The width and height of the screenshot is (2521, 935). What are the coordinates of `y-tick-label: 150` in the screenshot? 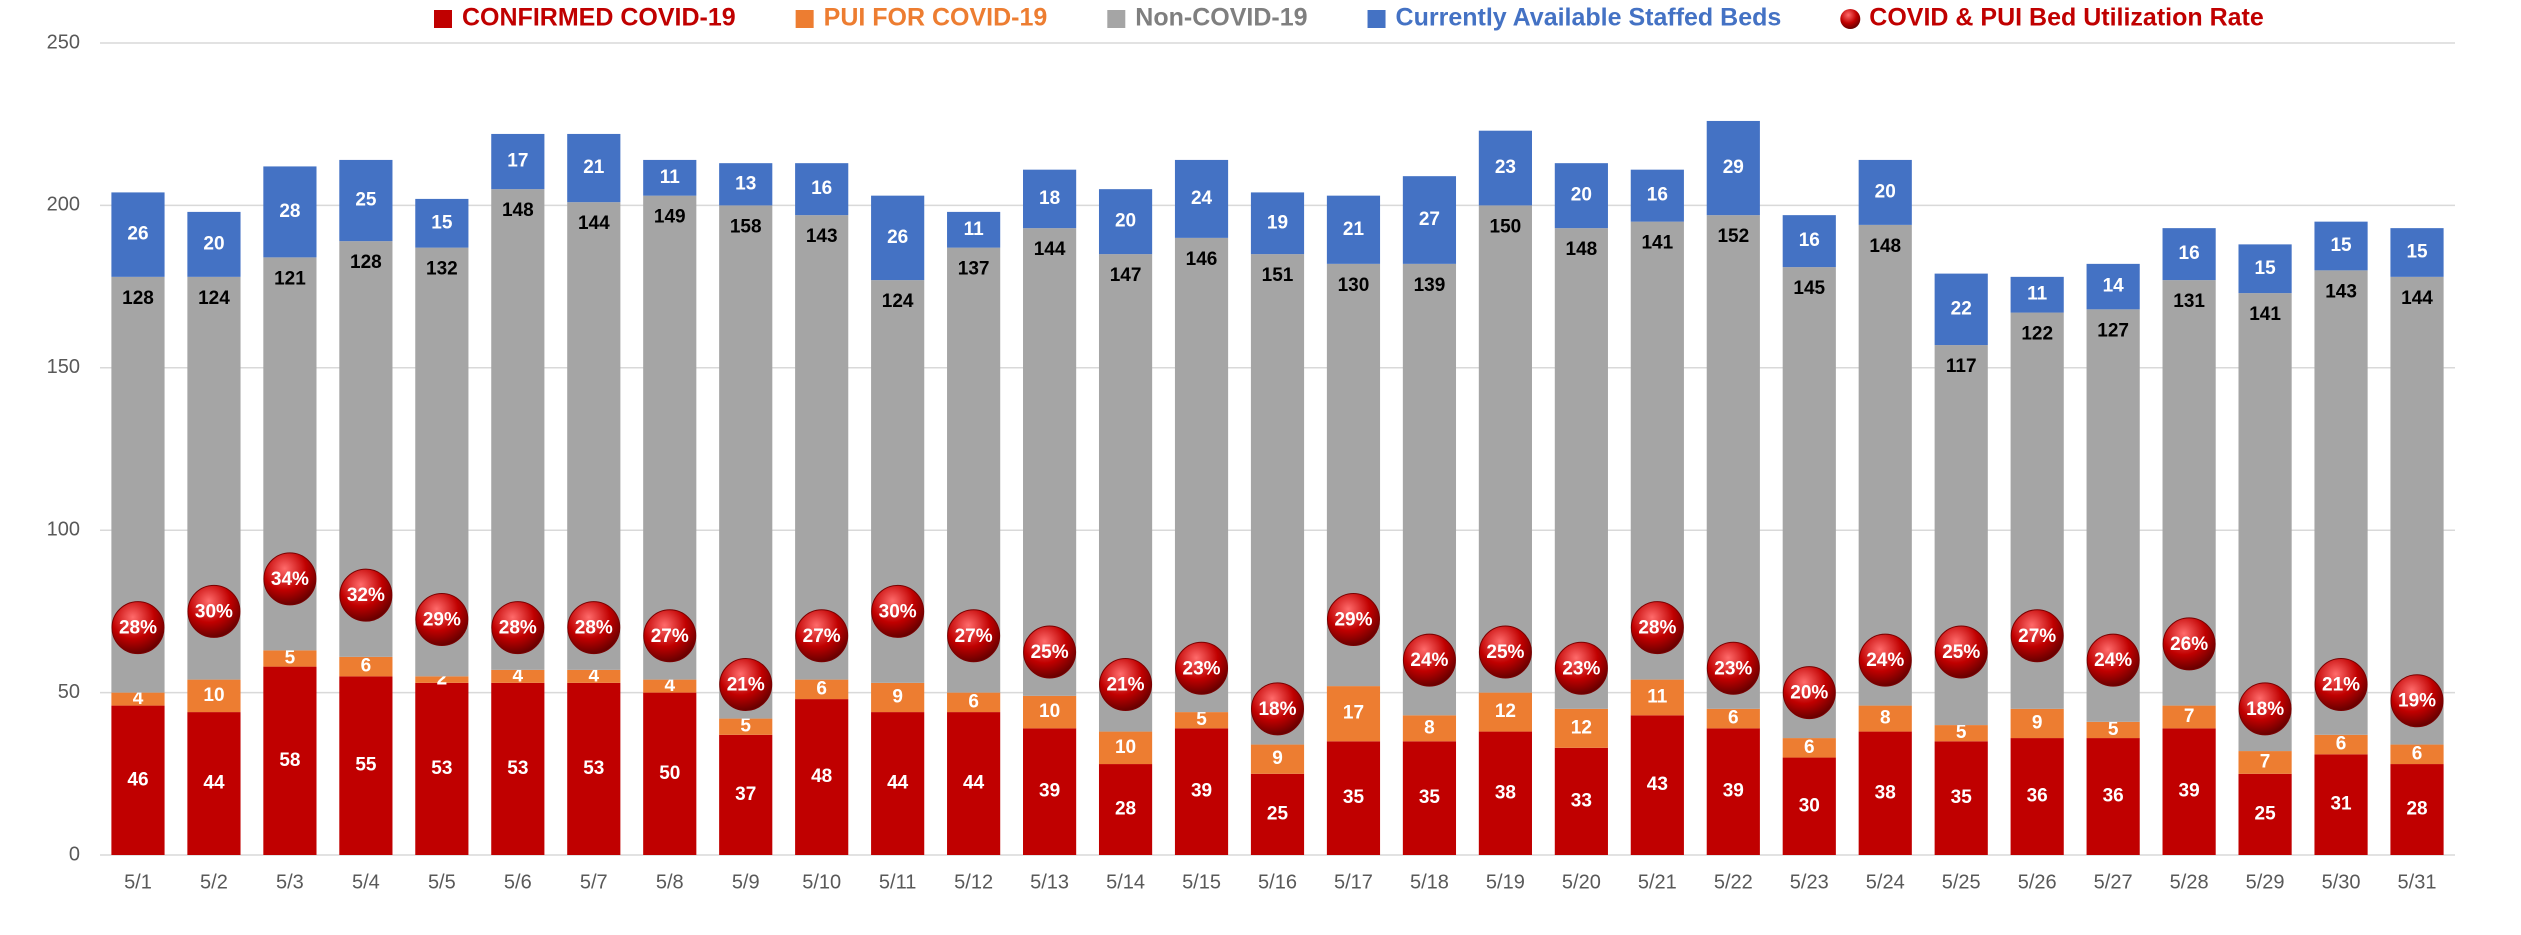 It's located at (63, 367).